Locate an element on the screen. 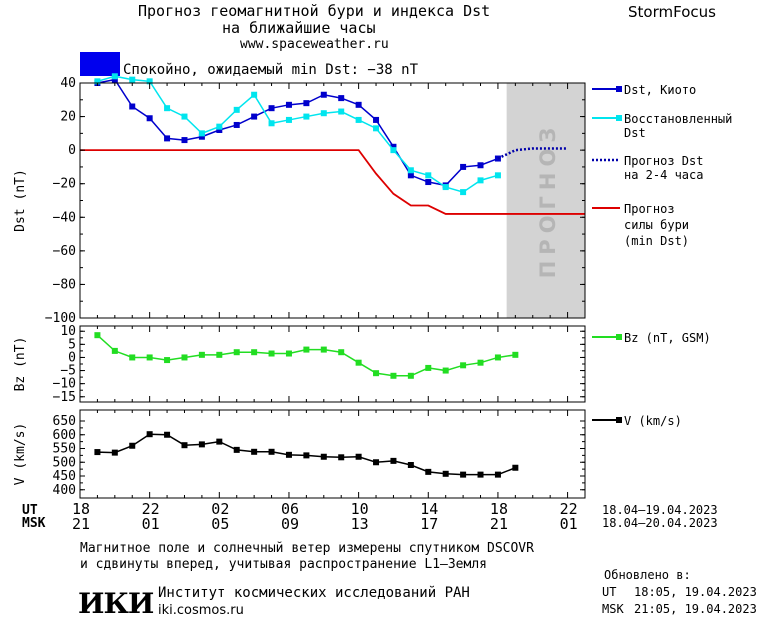  legend-storm-label-3: (min Dst) is located at coordinates (657, 241).